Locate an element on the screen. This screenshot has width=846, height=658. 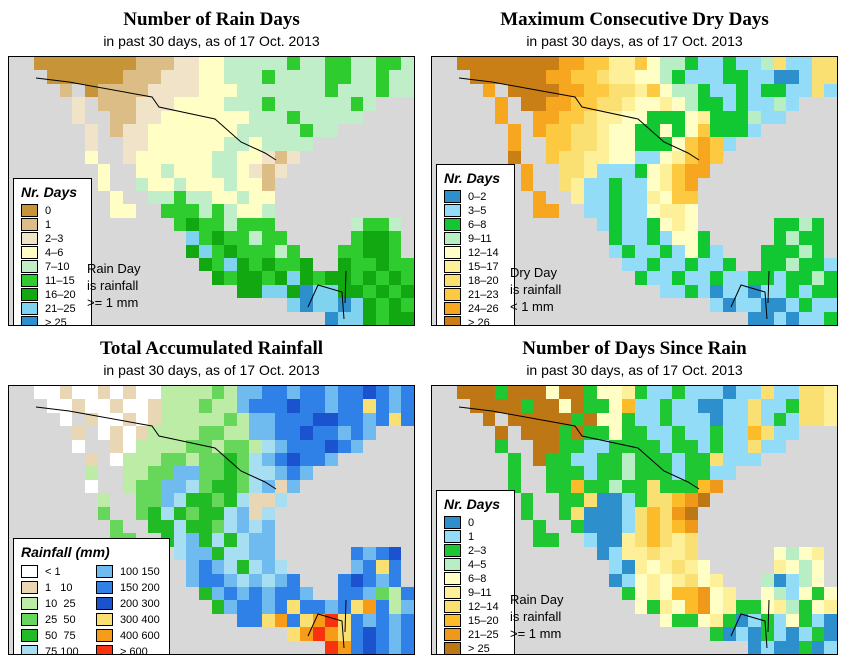
legend-row: 15–17 is located at coordinates (476, 266).